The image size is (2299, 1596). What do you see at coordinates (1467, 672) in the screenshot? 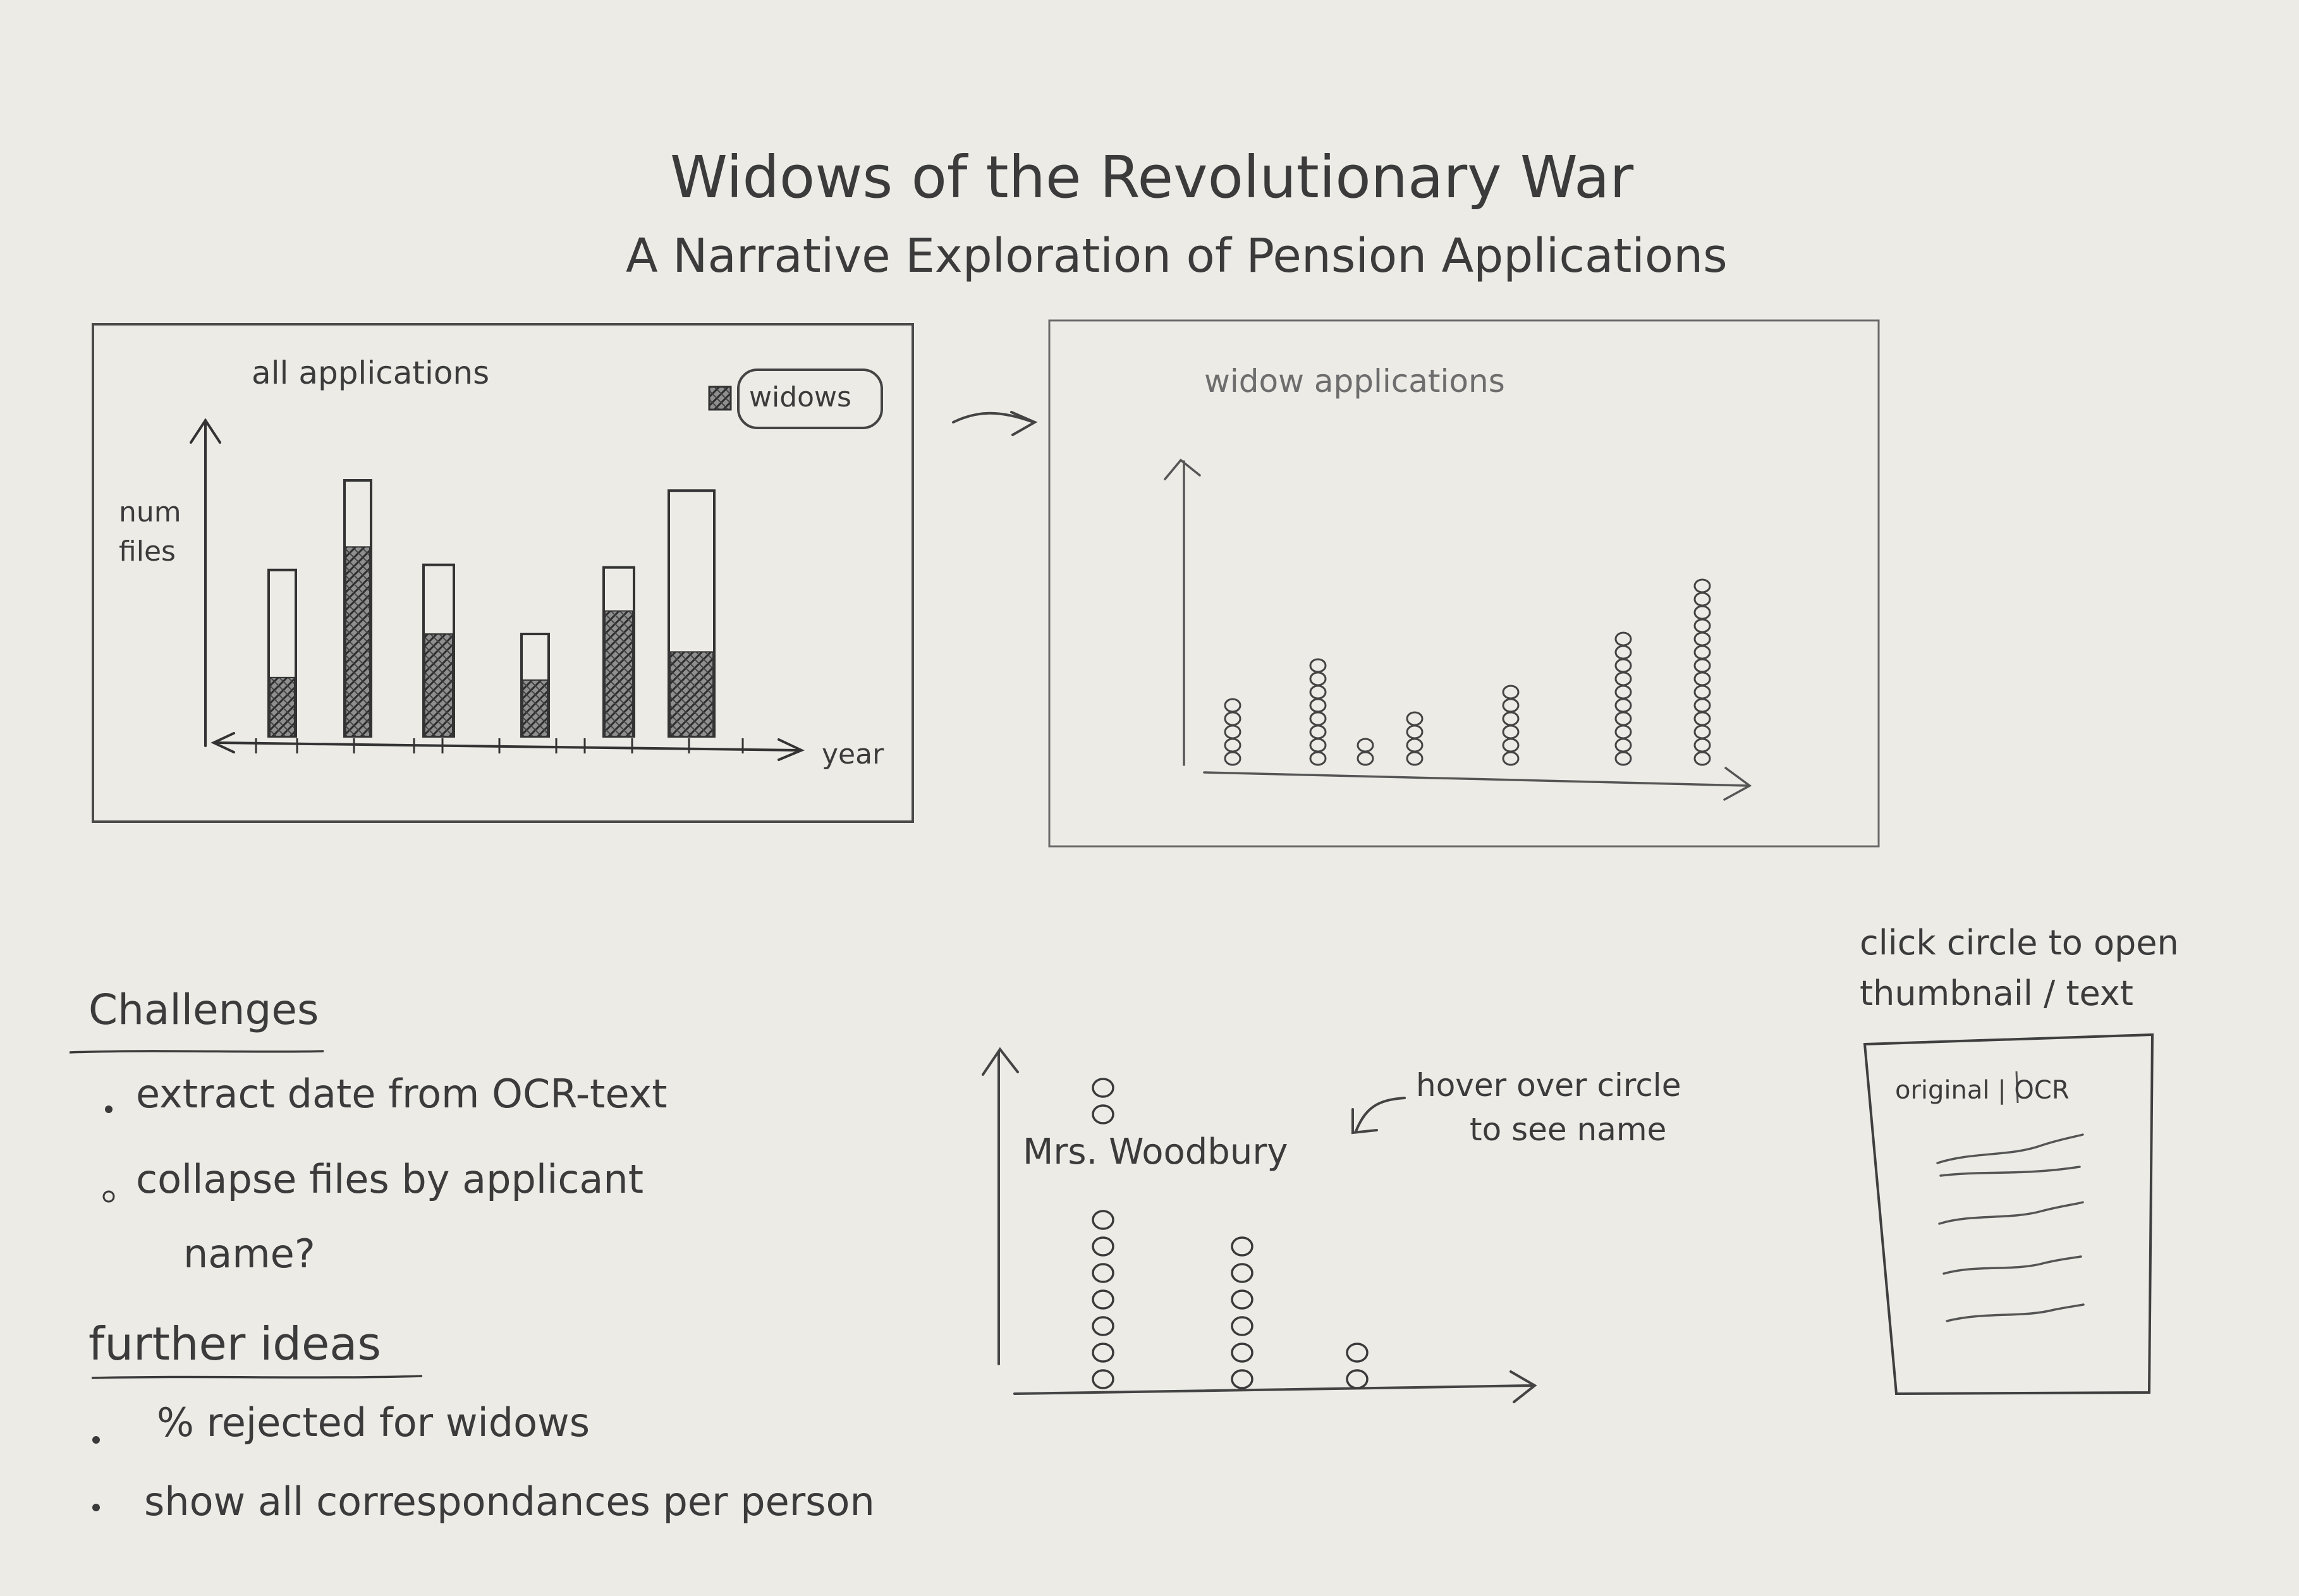
I see `widow-application-circles` at bounding box center [1467, 672].